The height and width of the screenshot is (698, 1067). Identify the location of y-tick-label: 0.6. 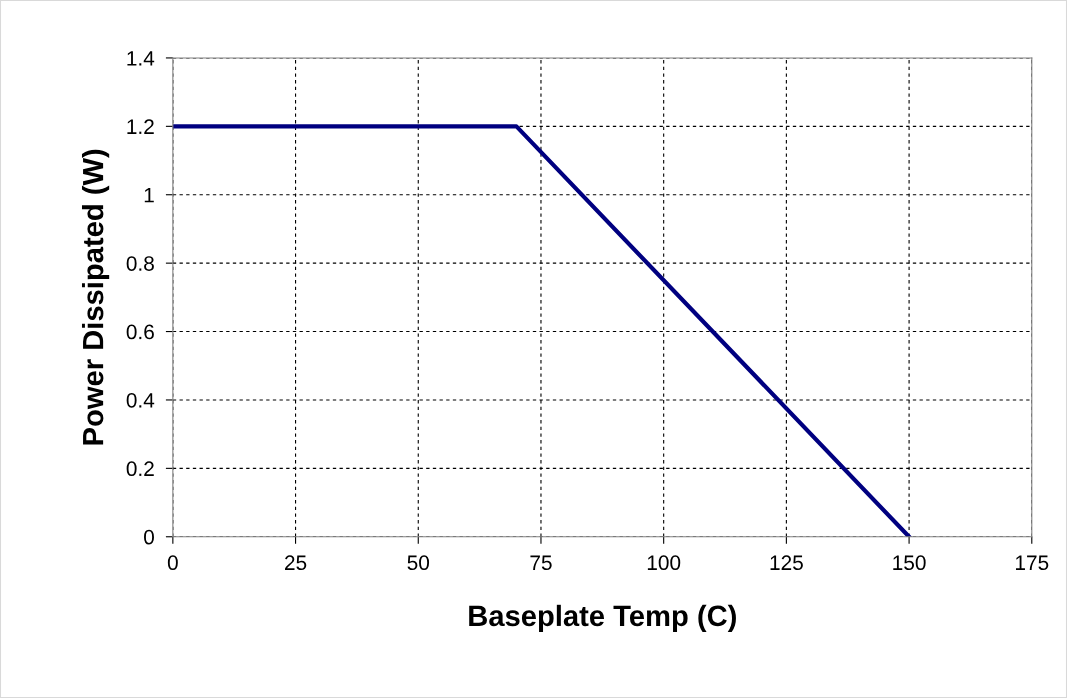
(140, 332).